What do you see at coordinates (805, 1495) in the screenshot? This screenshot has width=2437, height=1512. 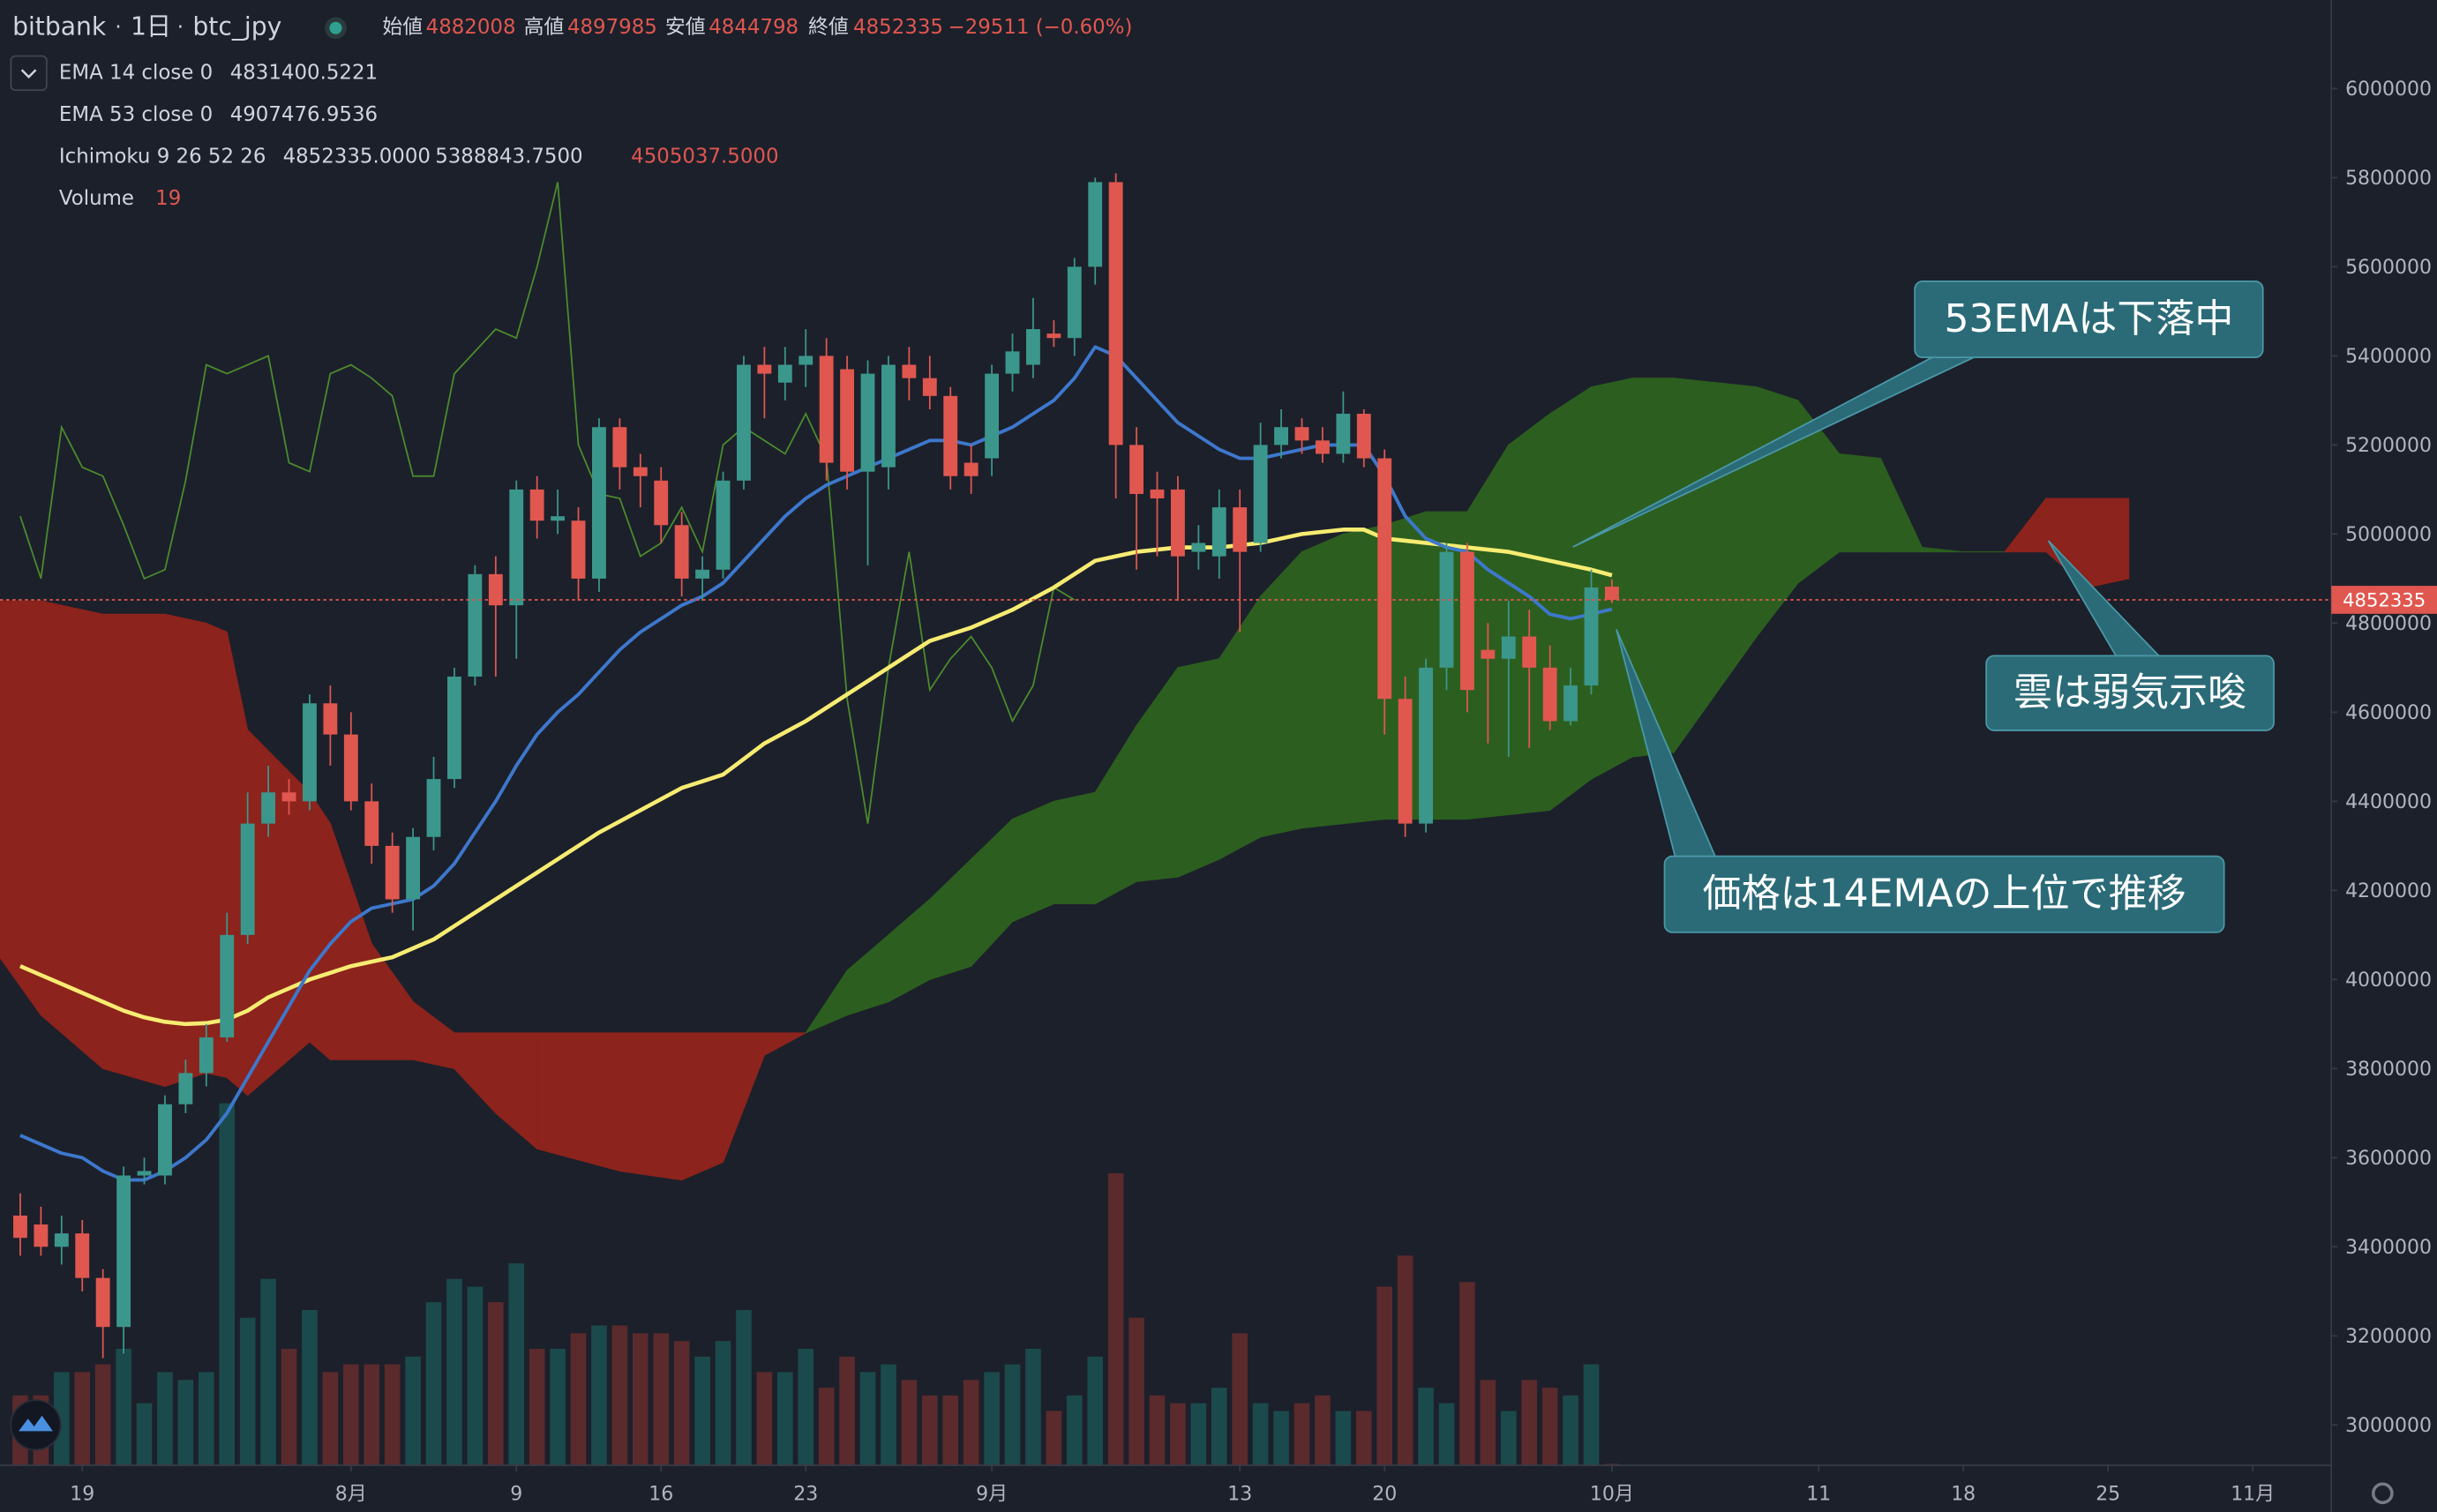 I see `x-tick-label: 23` at bounding box center [805, 1495].